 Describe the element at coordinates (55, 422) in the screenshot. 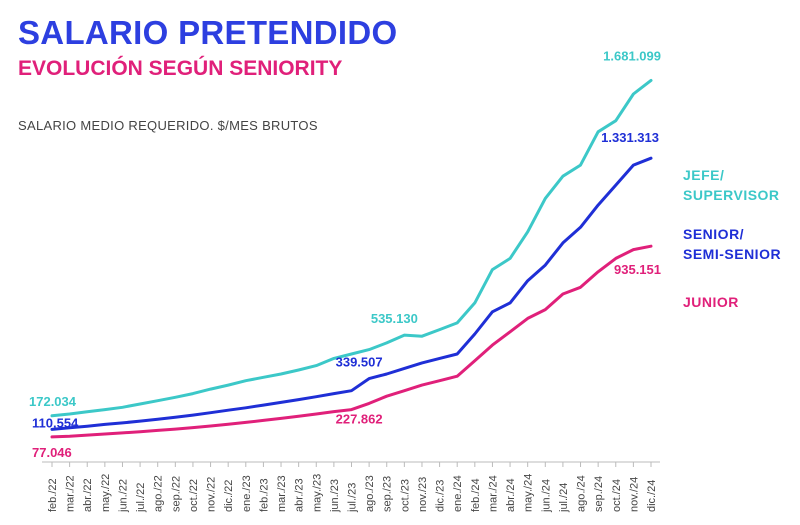

I see `data-label-senior: 110.554` at that location.